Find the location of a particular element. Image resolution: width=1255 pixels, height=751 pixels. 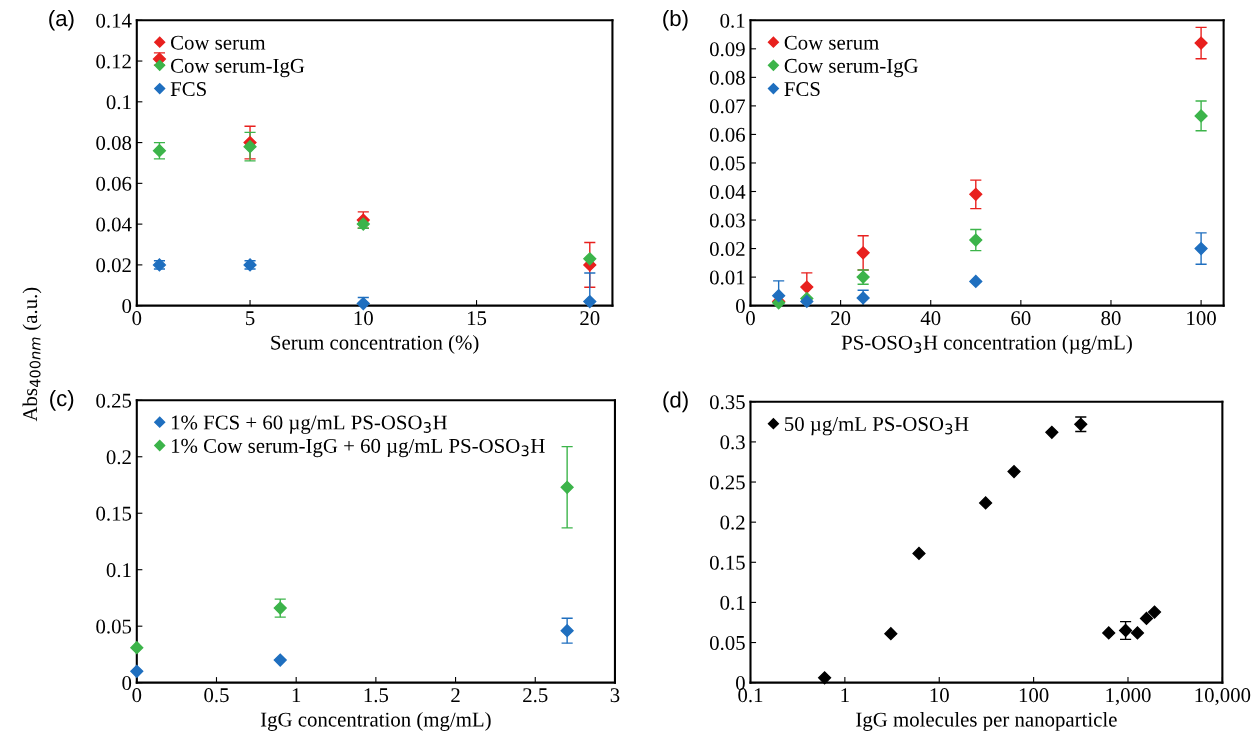

x-tick-label: 2.5 is located at coordinates (535, 695).